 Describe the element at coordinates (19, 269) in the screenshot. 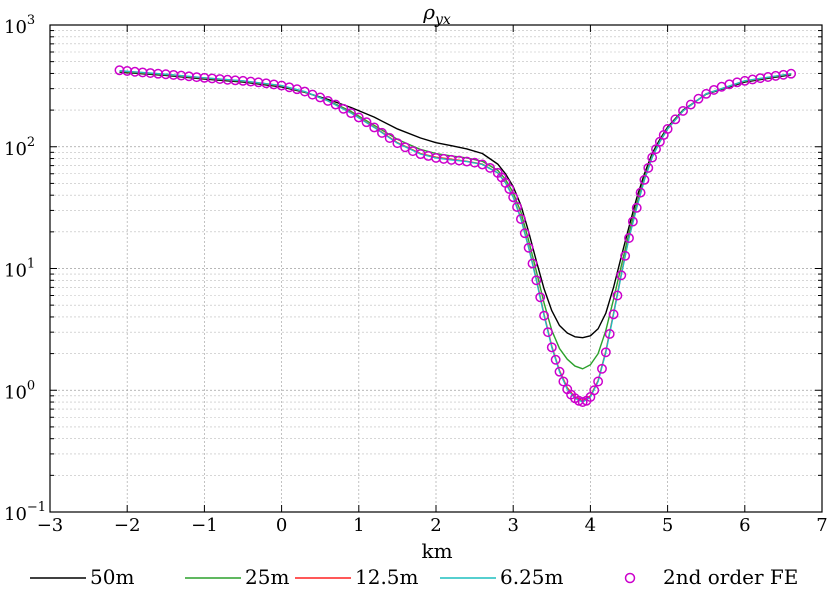

I see `y-tick-label: 10¹` at that location.